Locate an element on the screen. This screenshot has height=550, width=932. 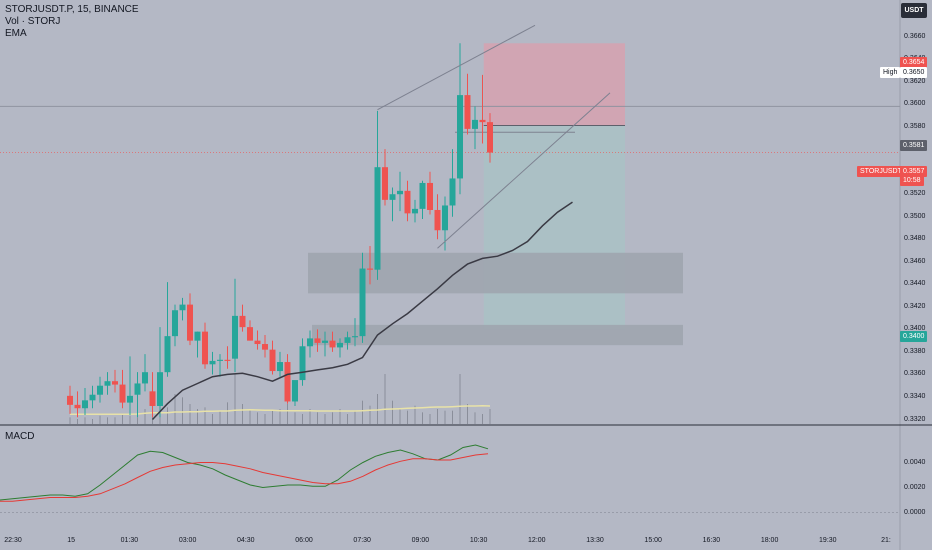
price-tick-label: 0.3600 is located at coordinates (915, 104).